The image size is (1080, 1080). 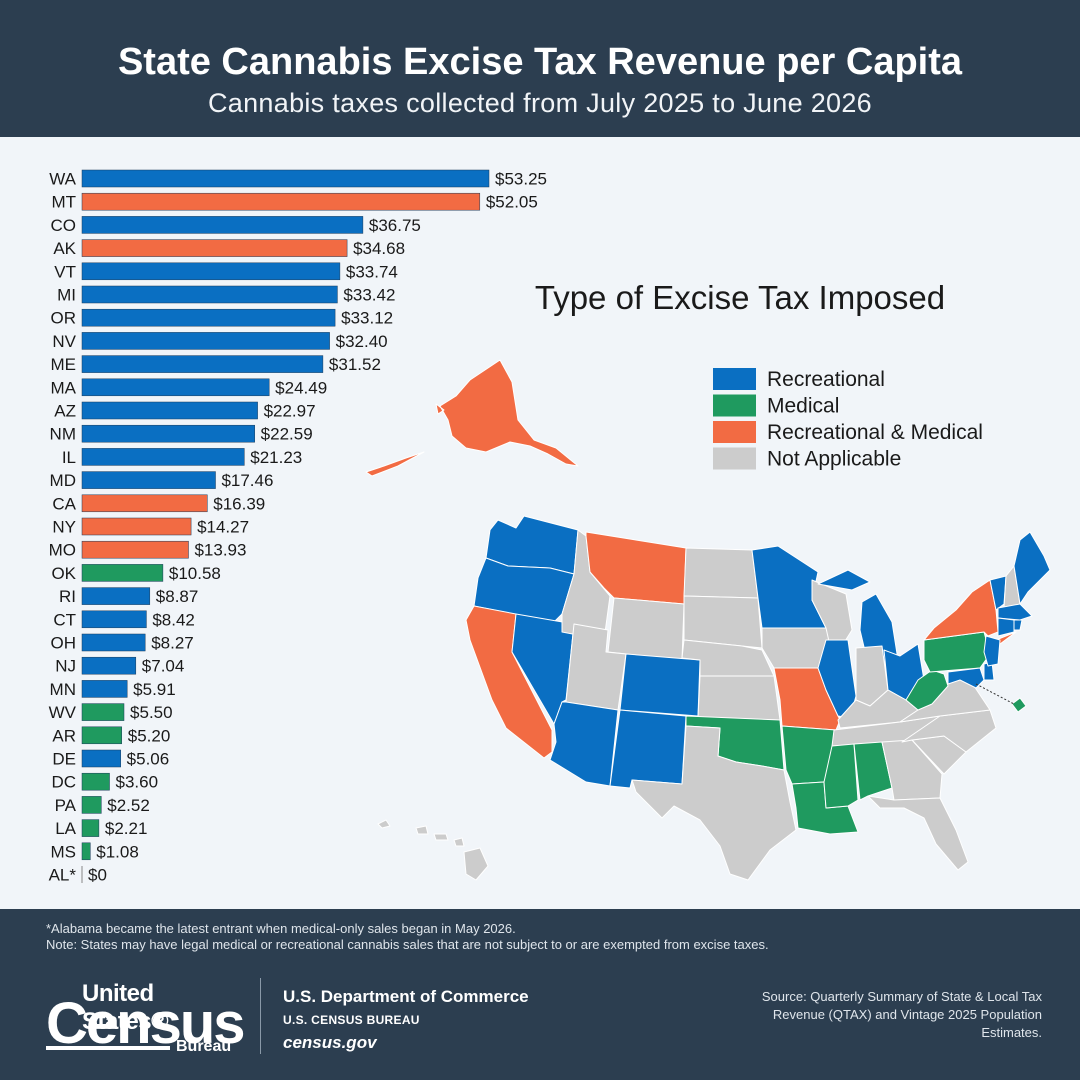 I want to click on bar-category-label: ME, so click(x=64, y=364).